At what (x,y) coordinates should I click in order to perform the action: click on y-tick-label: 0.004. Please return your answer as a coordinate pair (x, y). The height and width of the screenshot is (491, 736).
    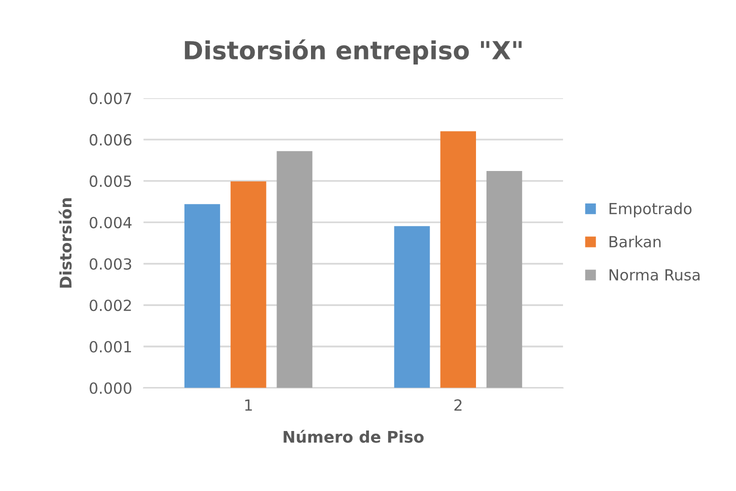
    Looking at the image, I should click on (111, 222).